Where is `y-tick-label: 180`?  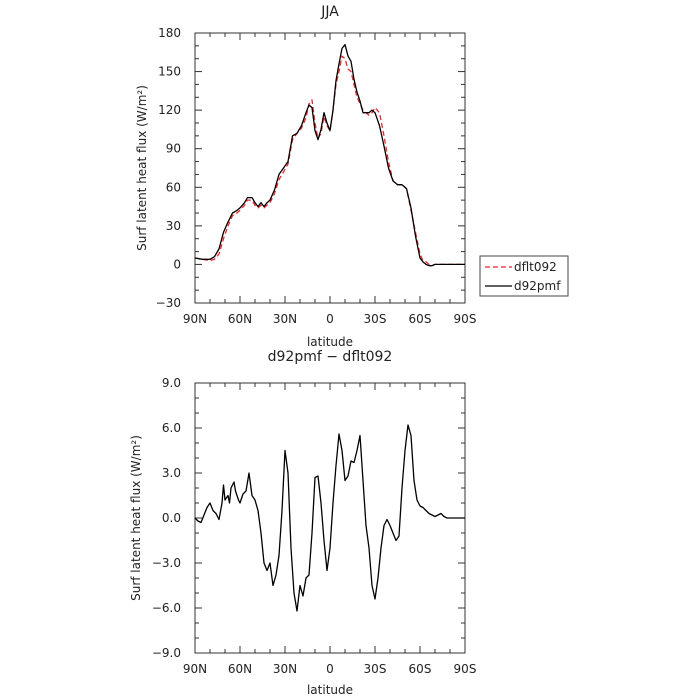
y-tick-label: 180 is located at coordinates (169, 33).